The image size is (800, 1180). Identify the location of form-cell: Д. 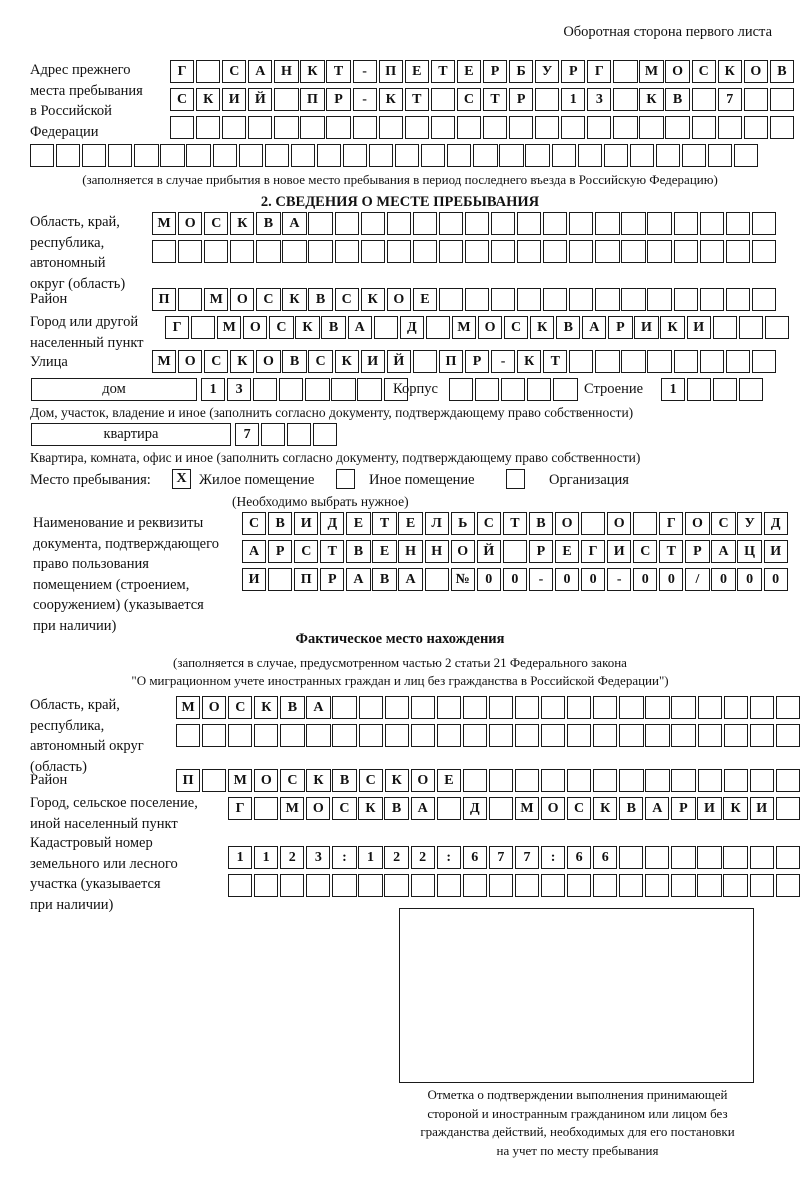
(411, 327).